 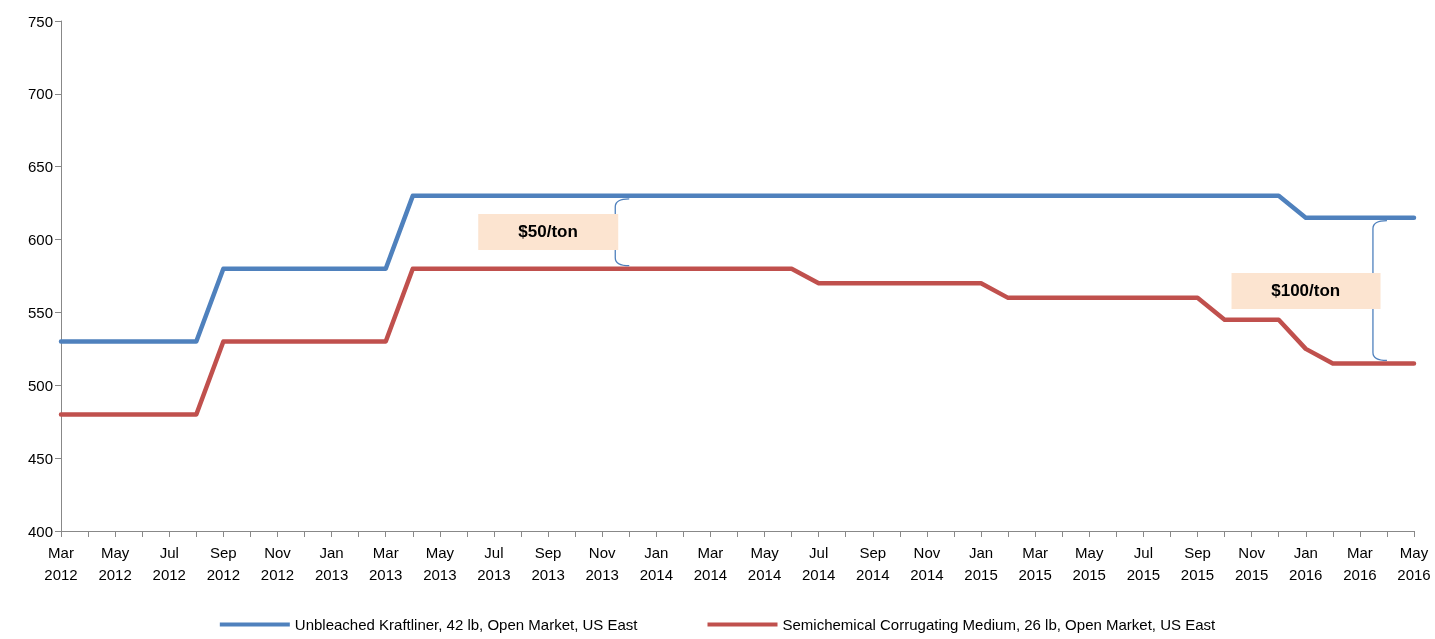 What do you see at coordinates (40, 531) in the screenshot?
I see `y-tick-label: 400` at bounding box center [40, 531].